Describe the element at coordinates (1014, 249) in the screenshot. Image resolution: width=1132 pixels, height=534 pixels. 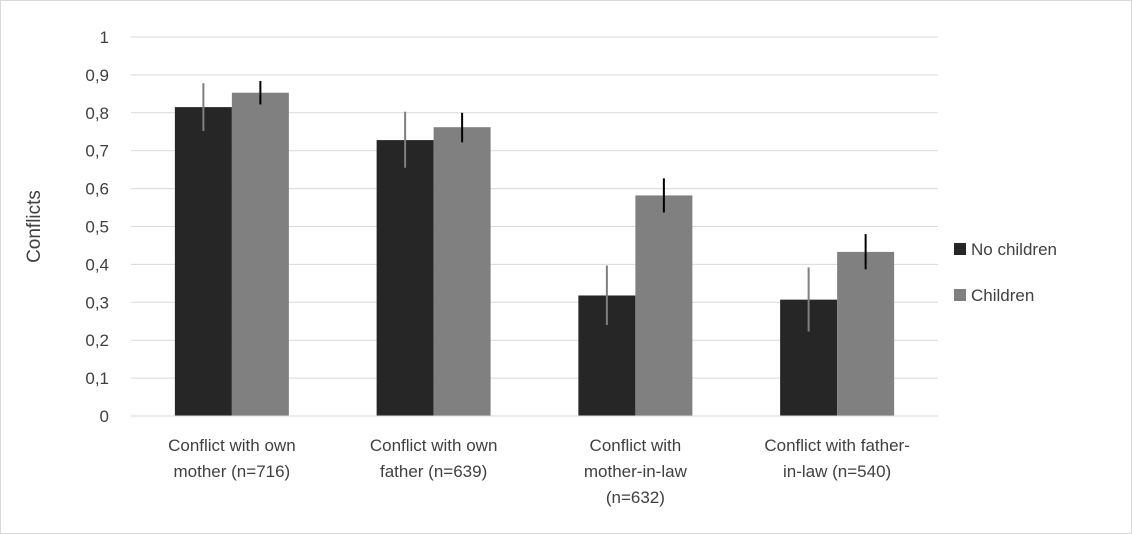
I see `legend-label: No children` at that location.